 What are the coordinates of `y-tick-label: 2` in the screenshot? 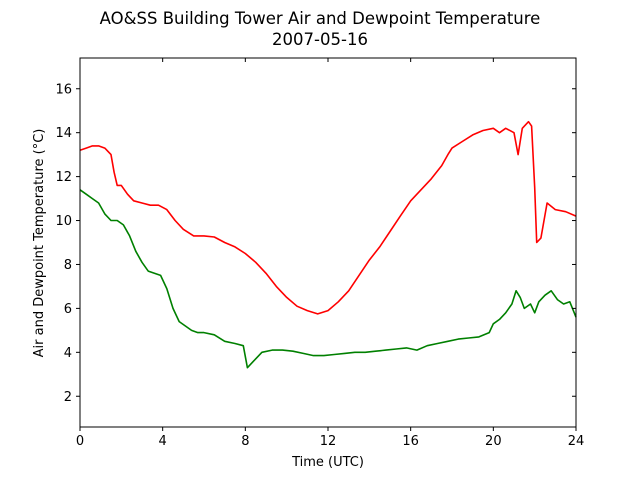 It's located at (68, 397).